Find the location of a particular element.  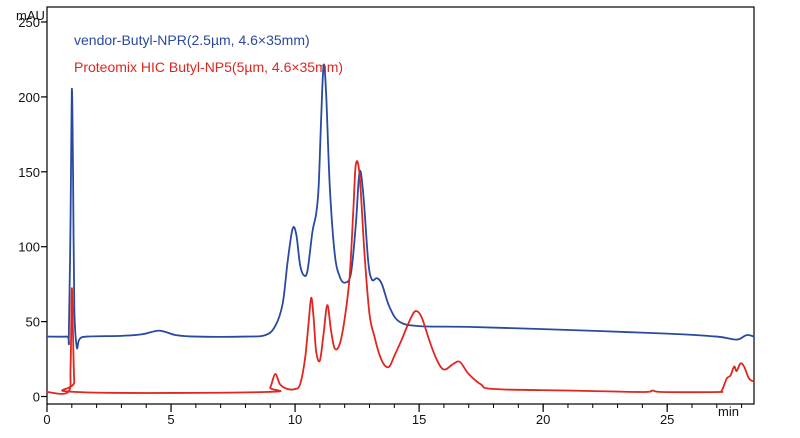

x-tick-label: 5 is located at coordinates (170, 419).